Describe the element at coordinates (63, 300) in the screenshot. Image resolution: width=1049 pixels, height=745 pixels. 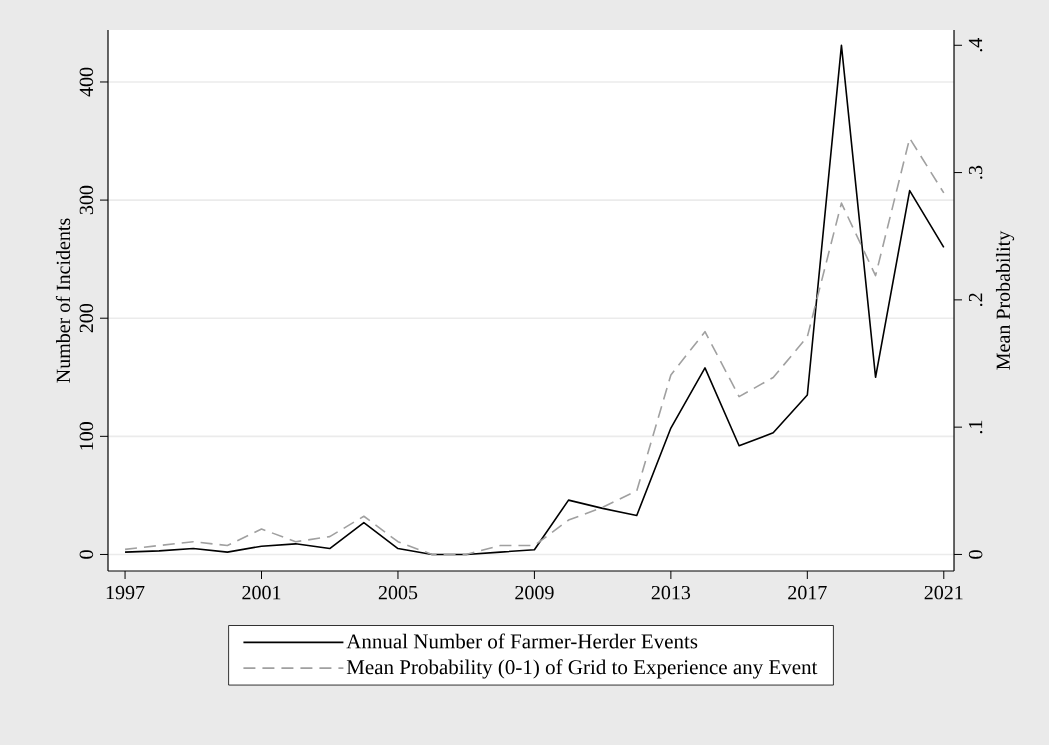
I see `y-axis-title: Number of Incidents` at that location.